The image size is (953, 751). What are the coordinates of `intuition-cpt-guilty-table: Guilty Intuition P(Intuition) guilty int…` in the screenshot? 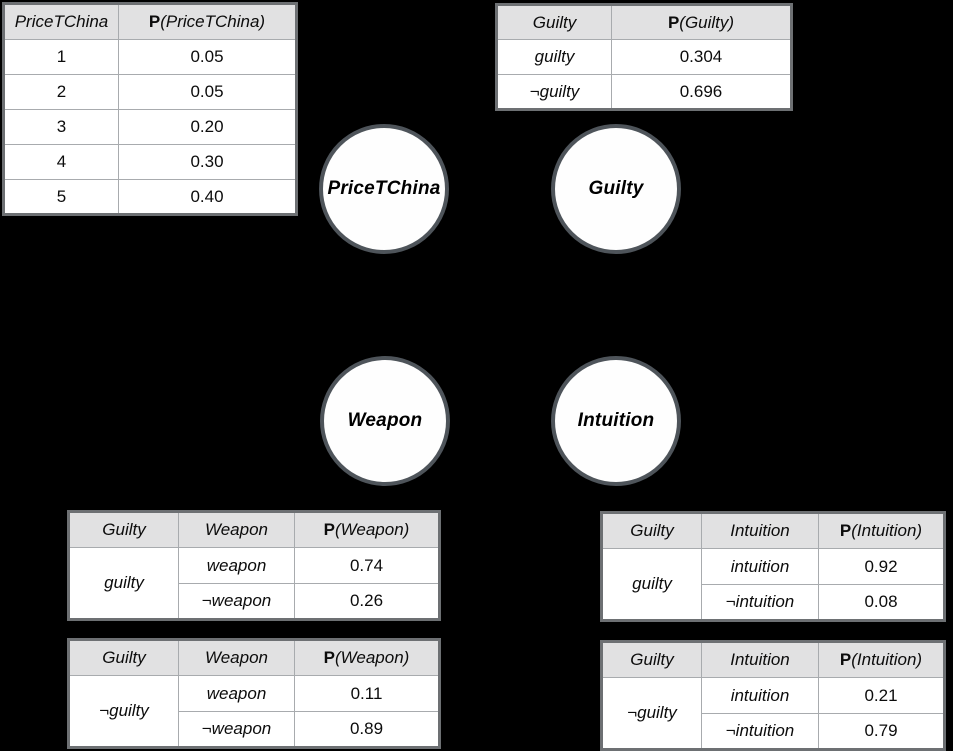 It's located at (773, 566).